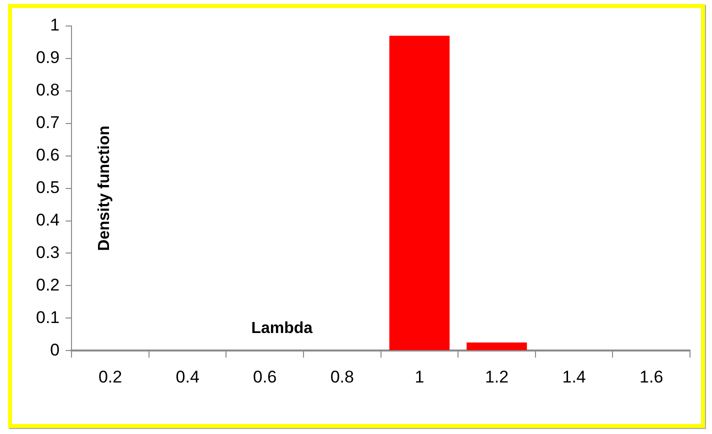 This screenshot has width=712, height=434. I want to click on x-axis-title: Lambda, so click(282, 329).